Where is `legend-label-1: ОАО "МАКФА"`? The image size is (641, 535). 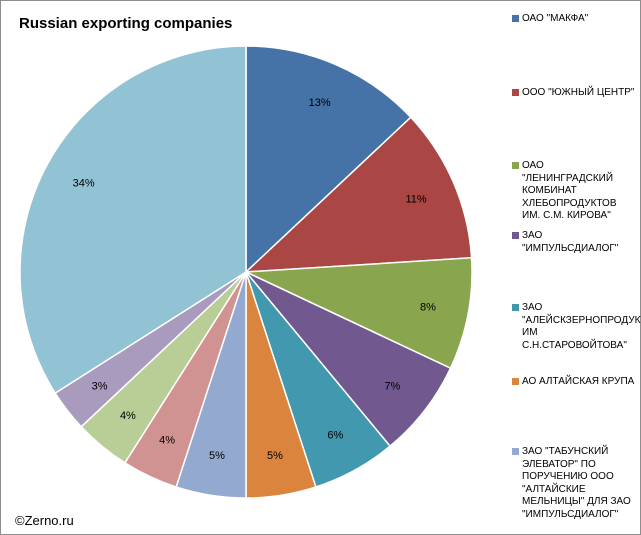 legend-label-1: ОАО "МАКФА" is located at coordinates (555, 18).